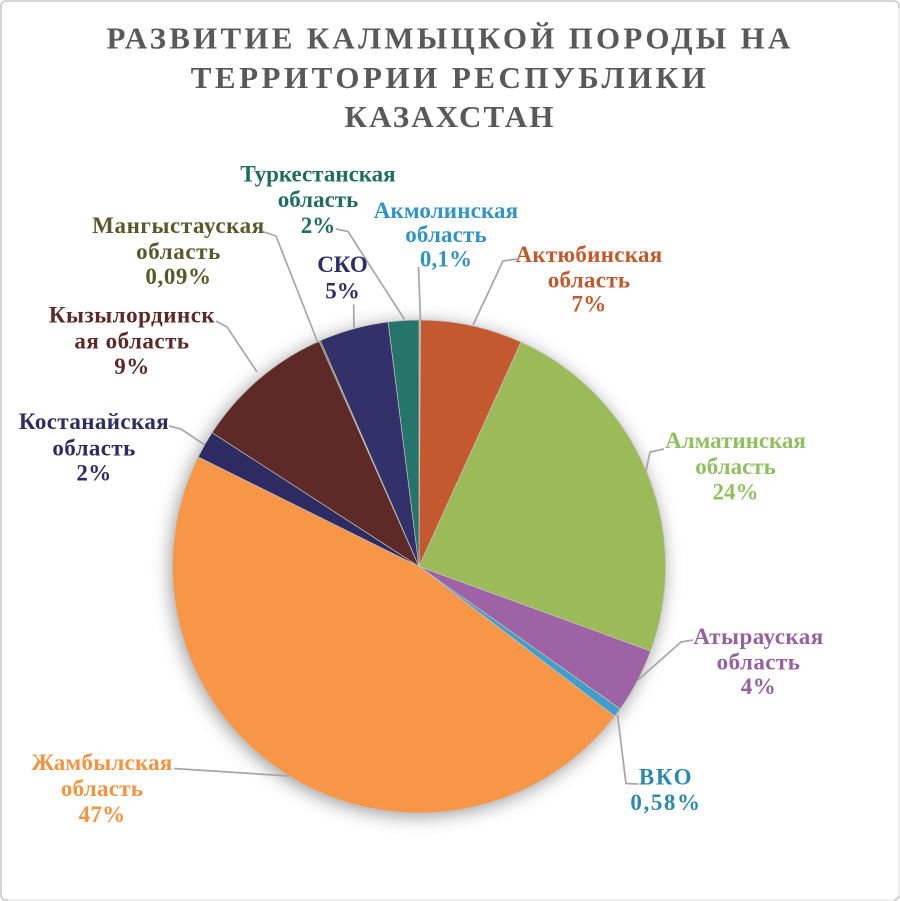  What do you see at coordinates (450, 116) in the screenshot?
I see `svg-text: КАЗАХСТАН` at bounding box center [450, 116].